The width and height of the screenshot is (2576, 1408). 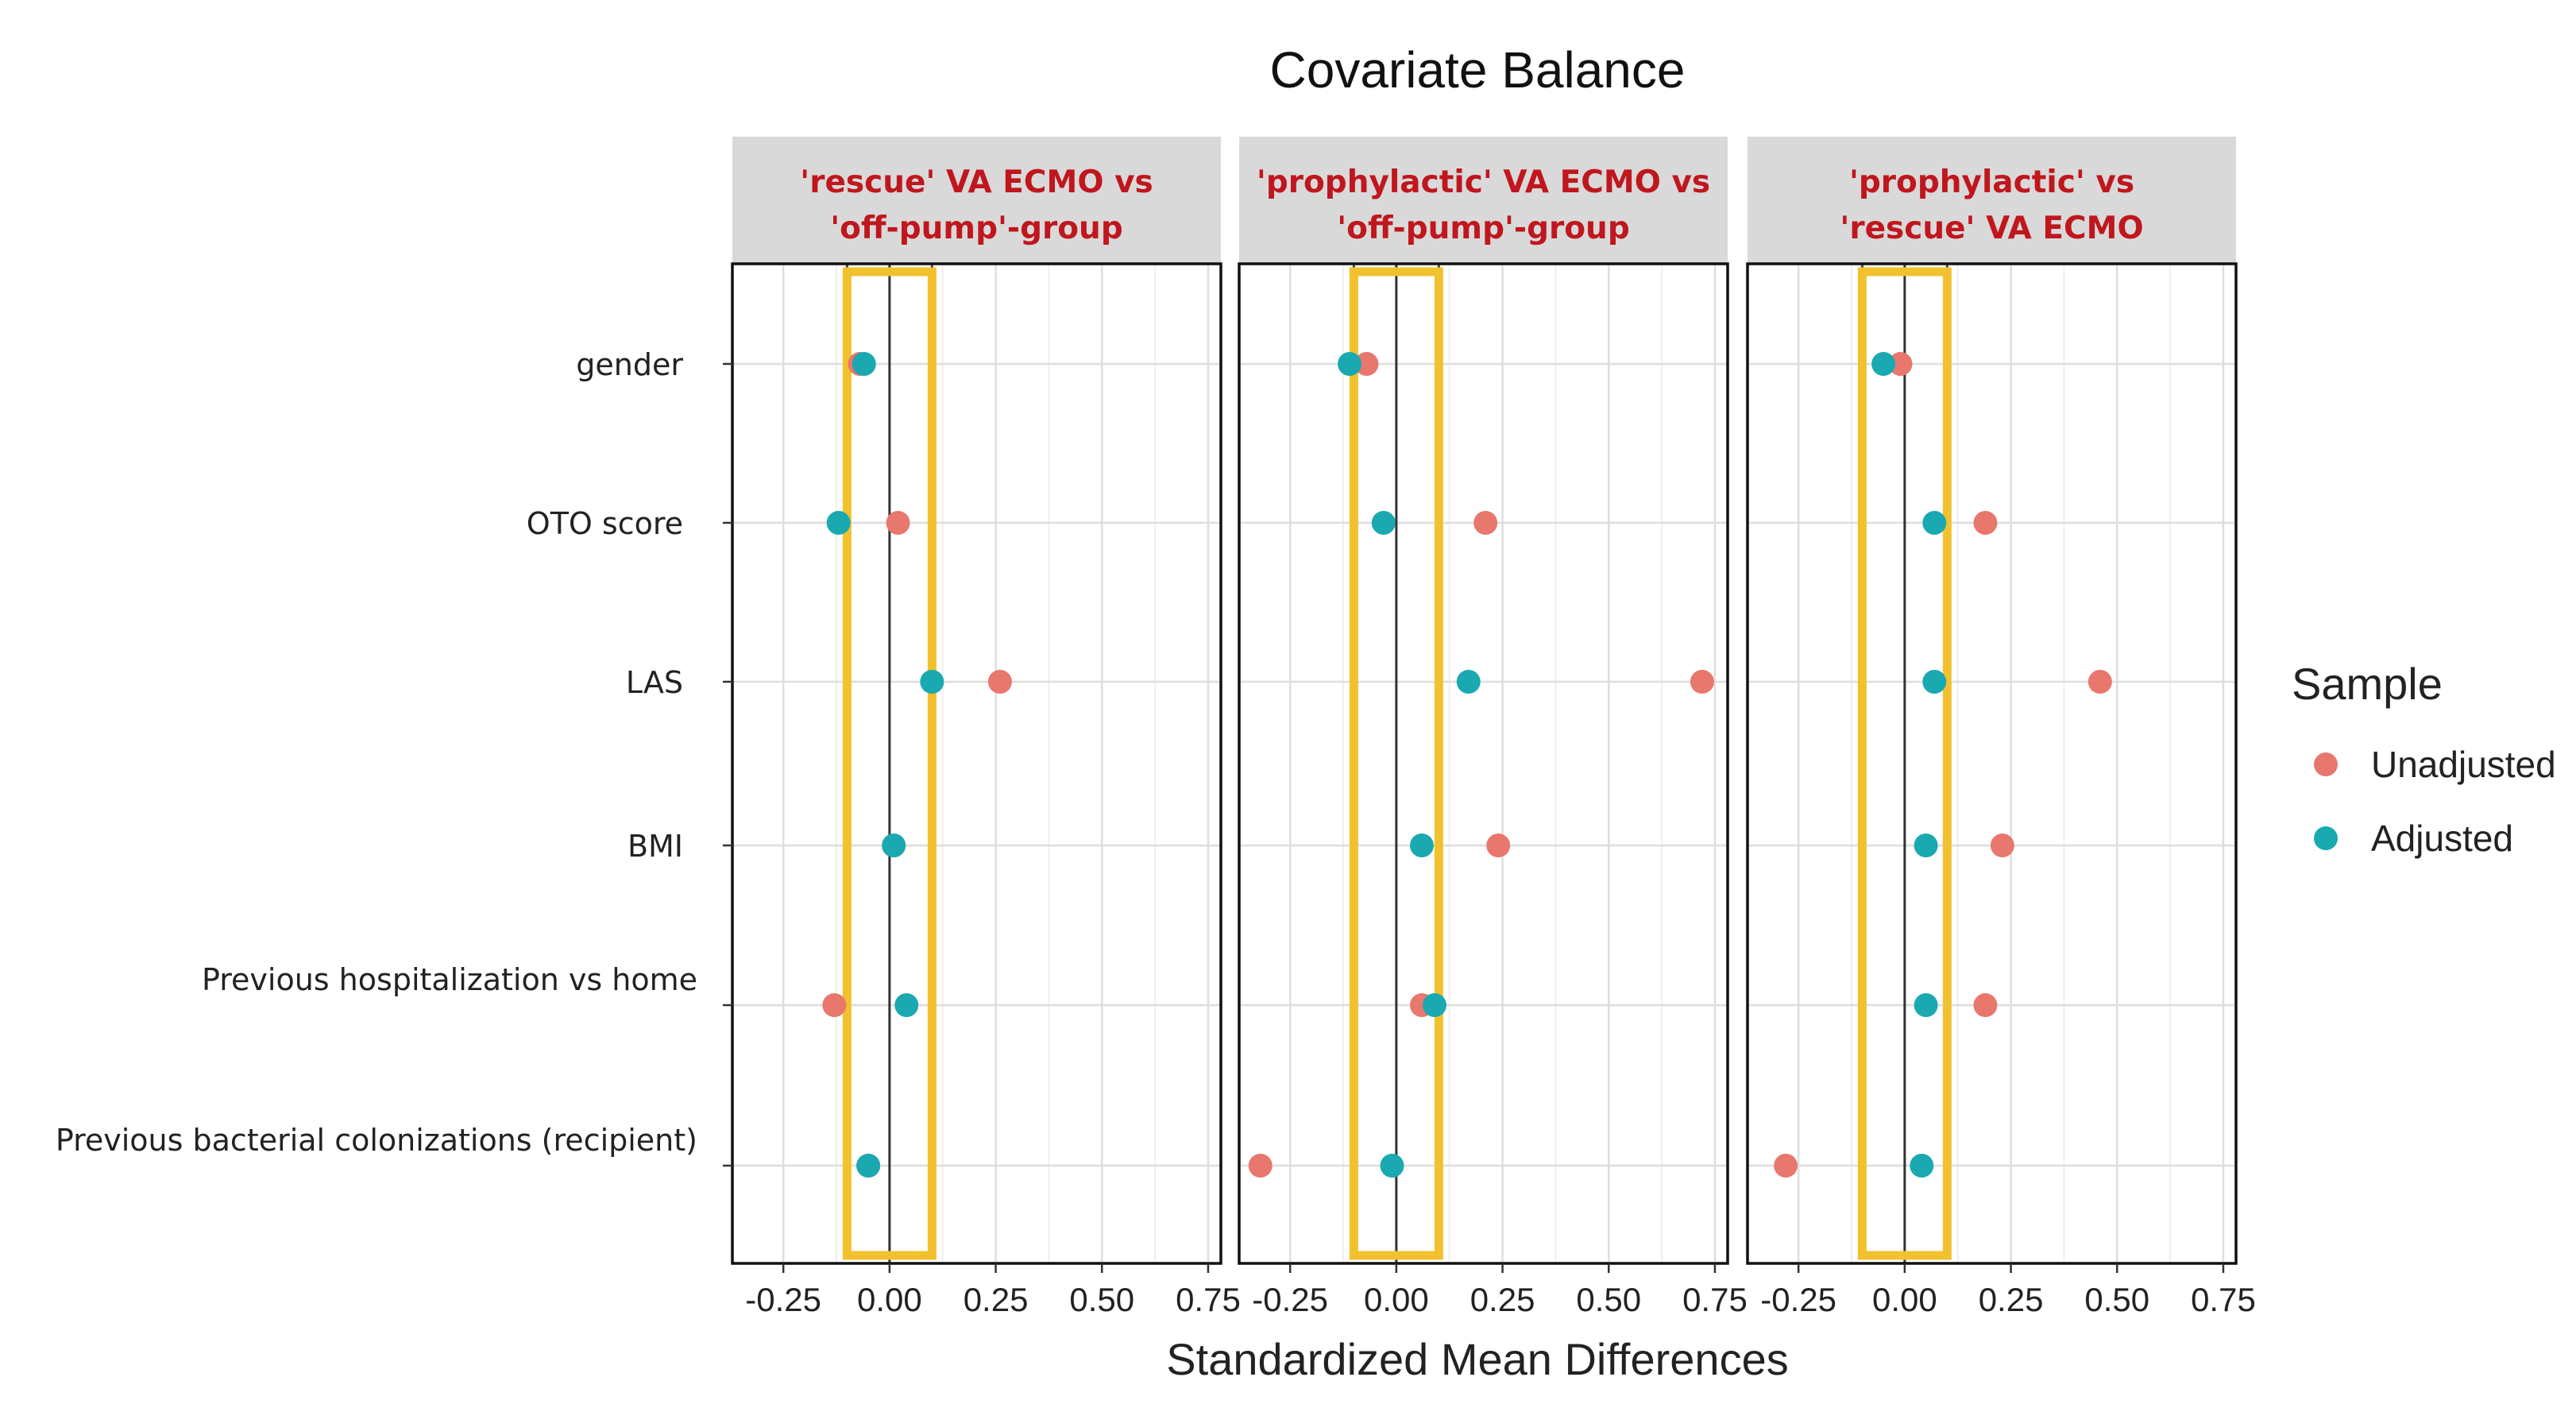 What do you see at coordinates (1991, 228) in the screenshot?
I see `panel-title-line2: 'rescue' VA ECMO` at bounding box center [1991, 228].